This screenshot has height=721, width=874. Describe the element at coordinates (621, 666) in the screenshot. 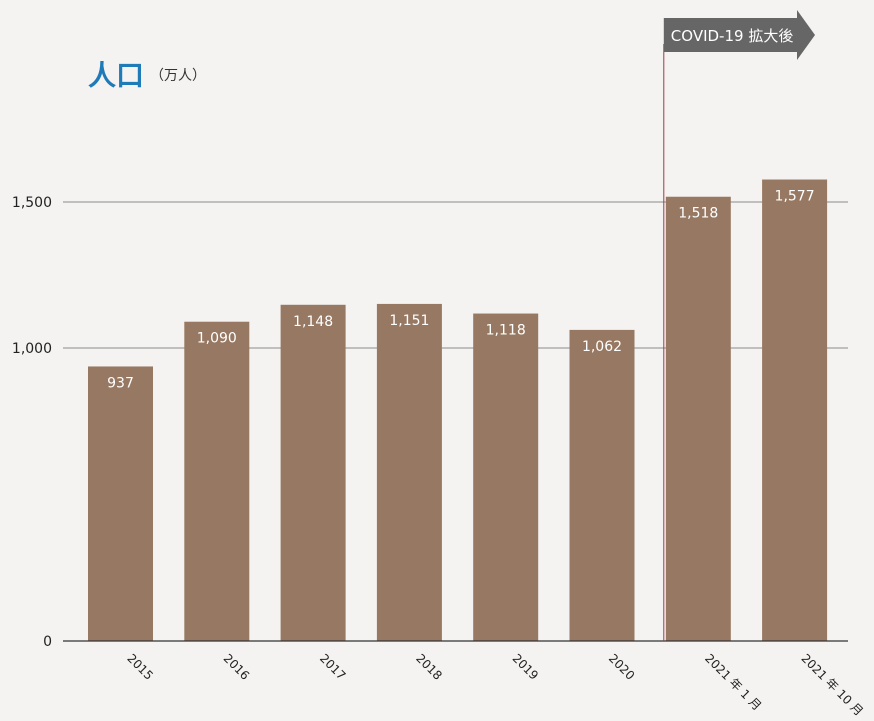

I see `x-tick-label: 2020` at that location.